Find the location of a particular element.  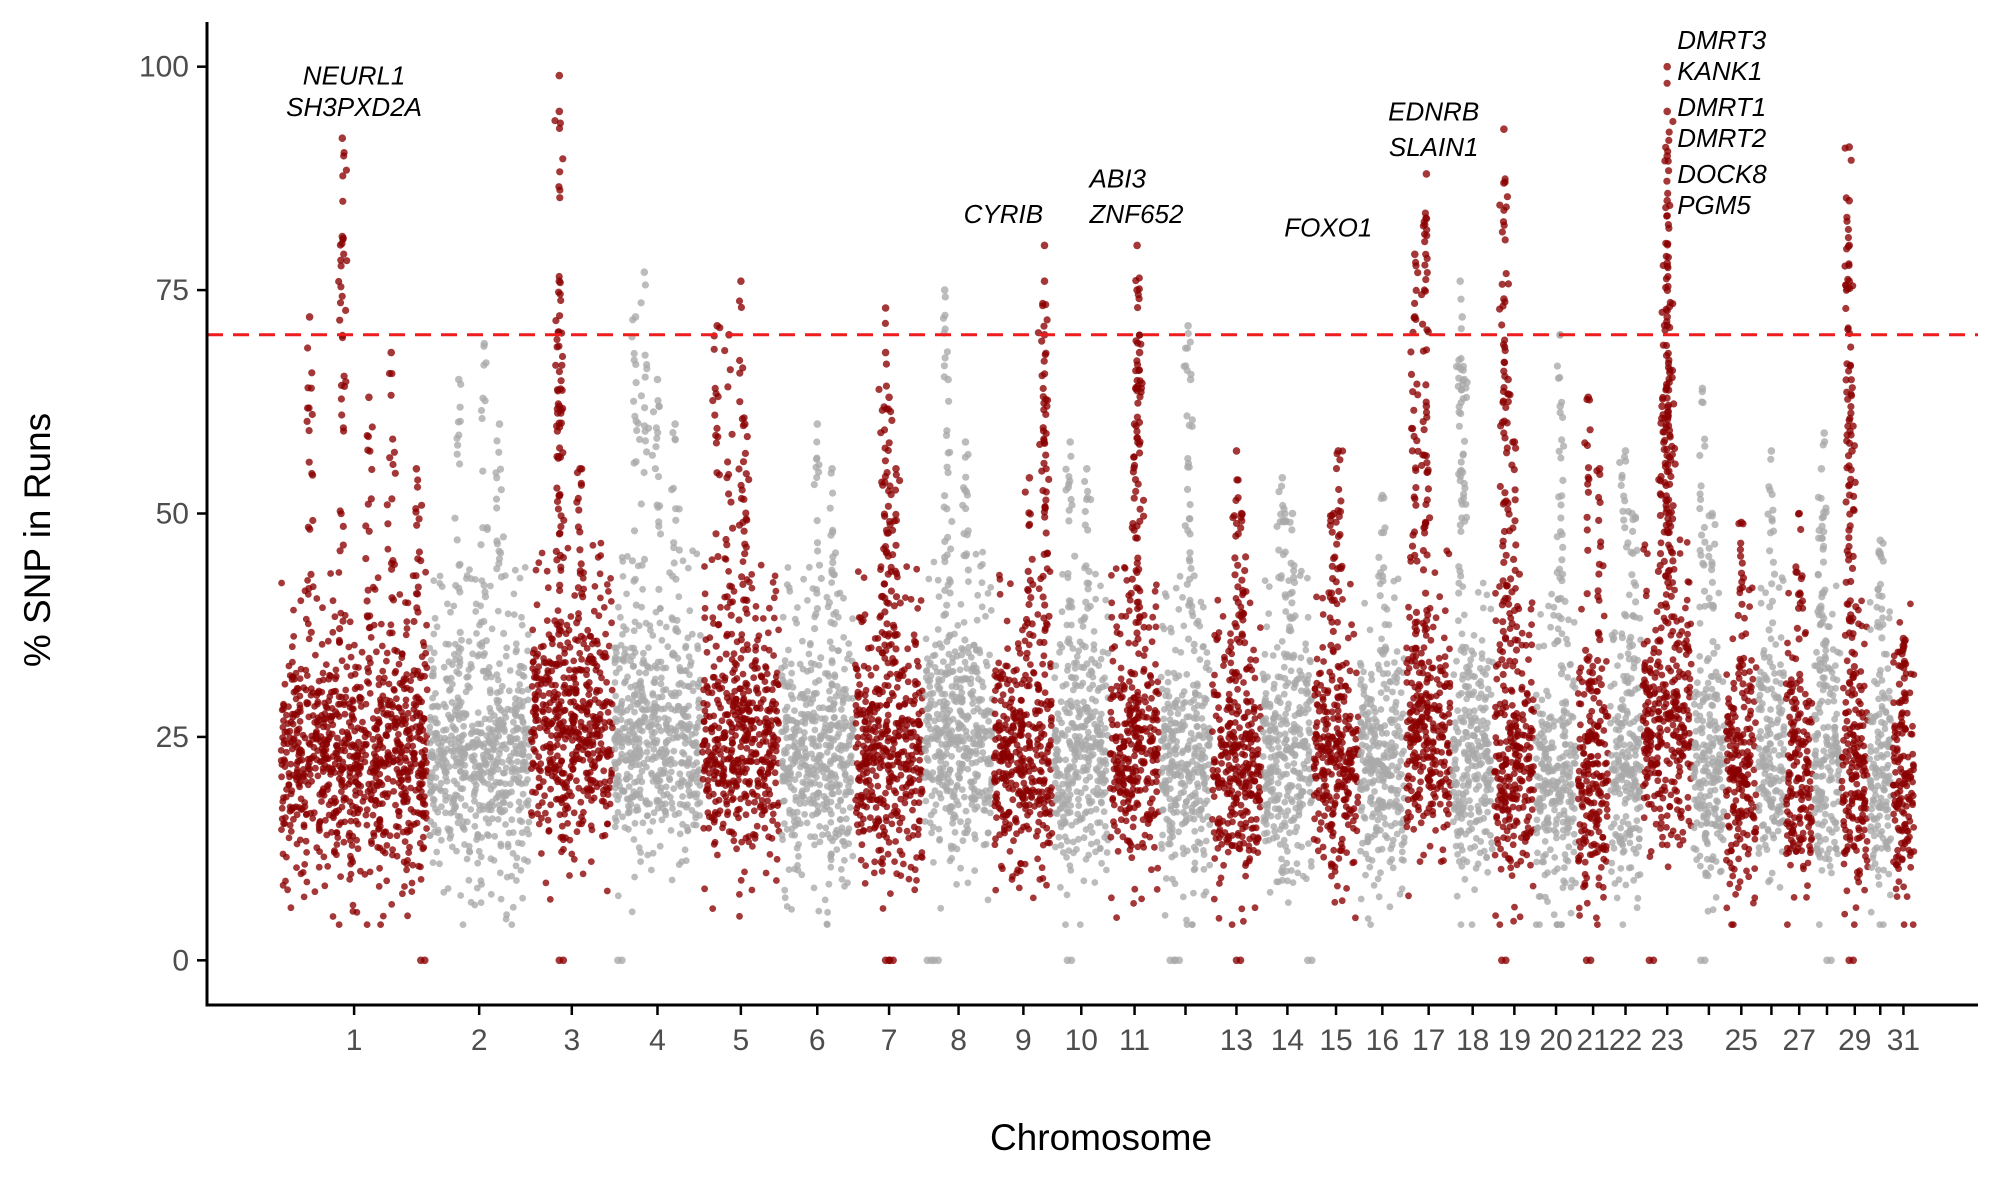

chromosome-6-points is located at coordinates (817, 674).